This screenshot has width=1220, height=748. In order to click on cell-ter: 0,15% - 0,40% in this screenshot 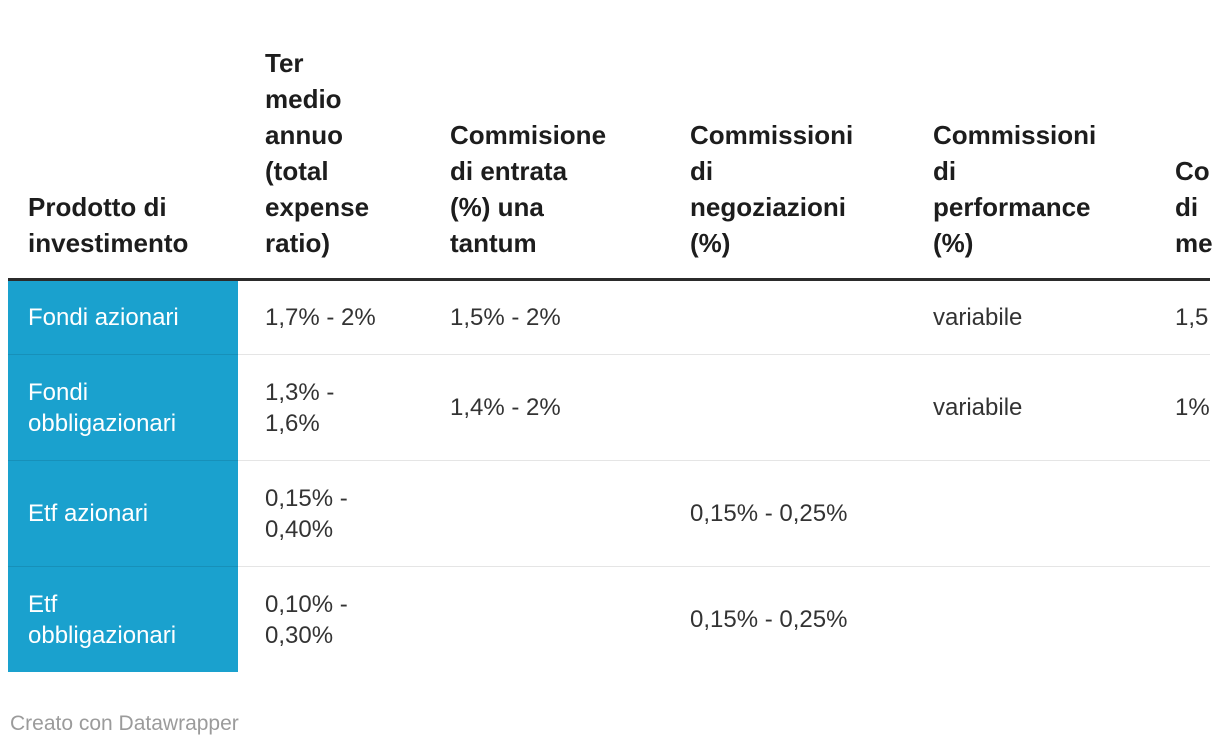, I will do `click(344, 513)`.